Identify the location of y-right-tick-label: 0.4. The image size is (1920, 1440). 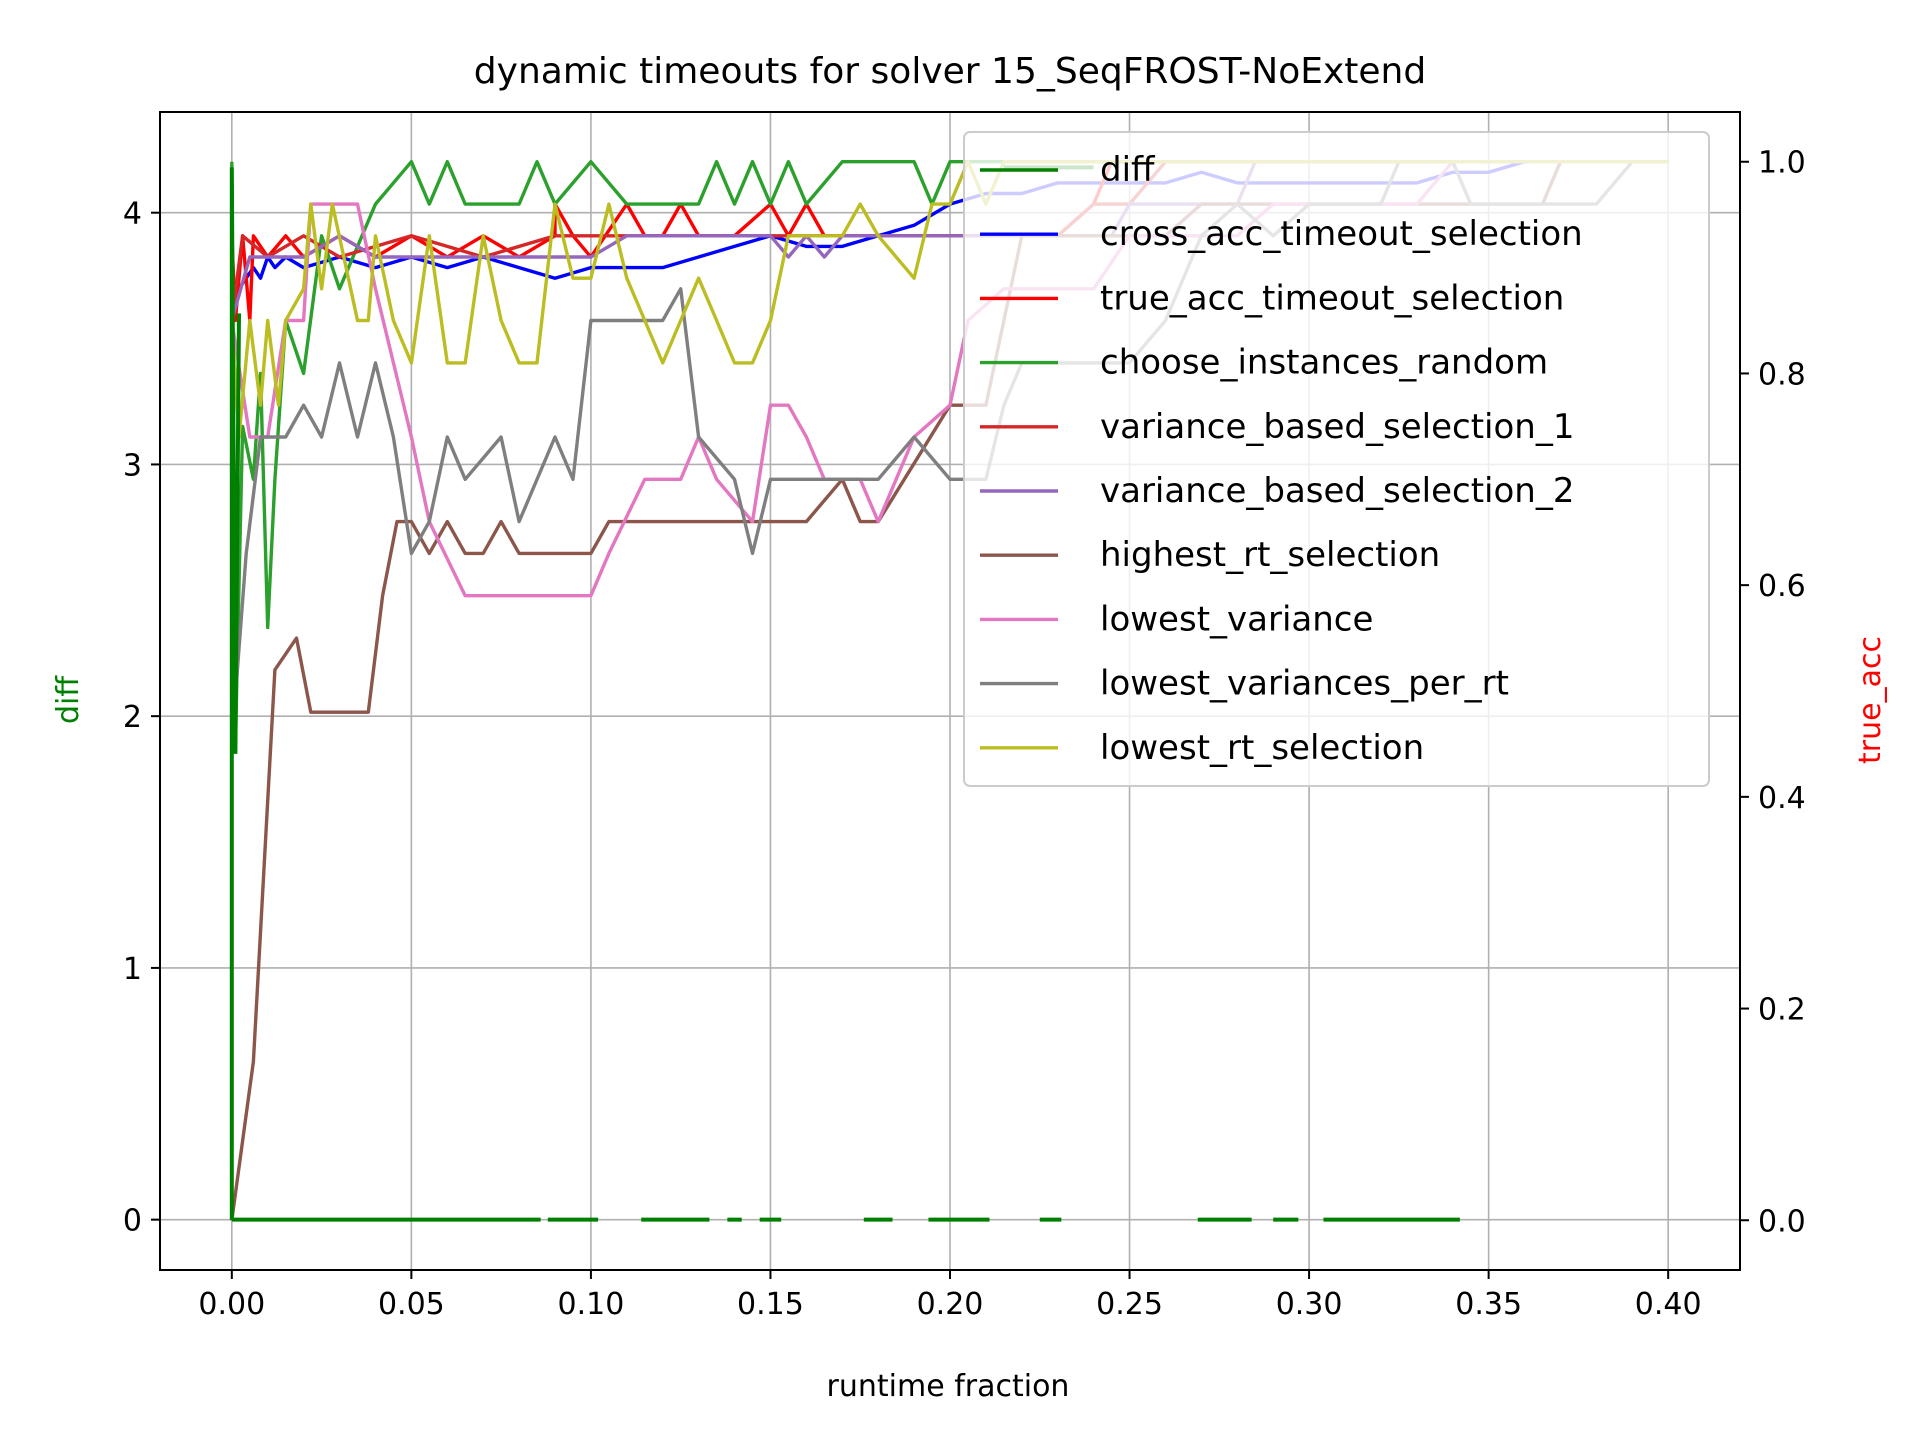
(1782, 798).